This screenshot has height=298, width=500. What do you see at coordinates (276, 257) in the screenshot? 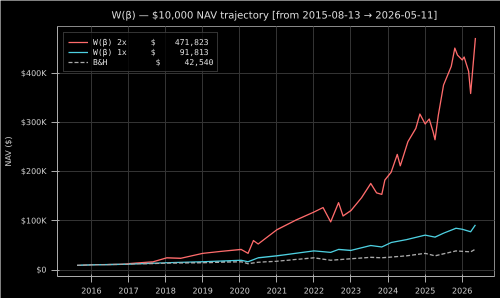
I see `line-series` at bounding box center [276, 257].